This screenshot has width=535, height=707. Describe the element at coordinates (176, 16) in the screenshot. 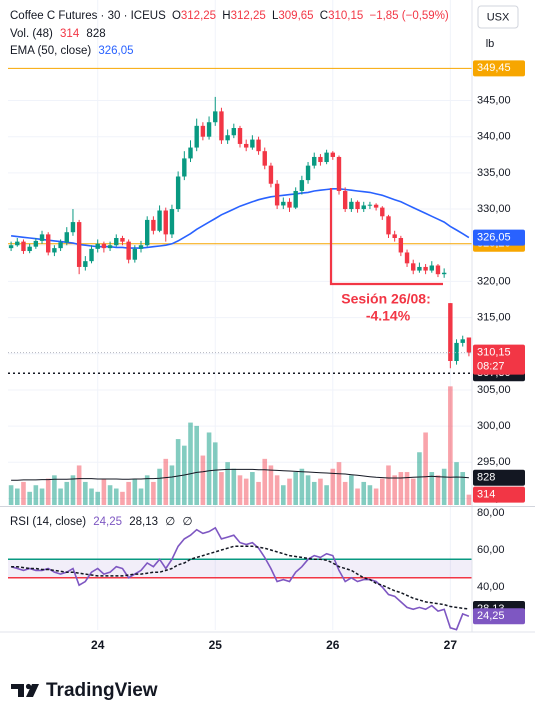

I see `ohlc-key: O` at that location.